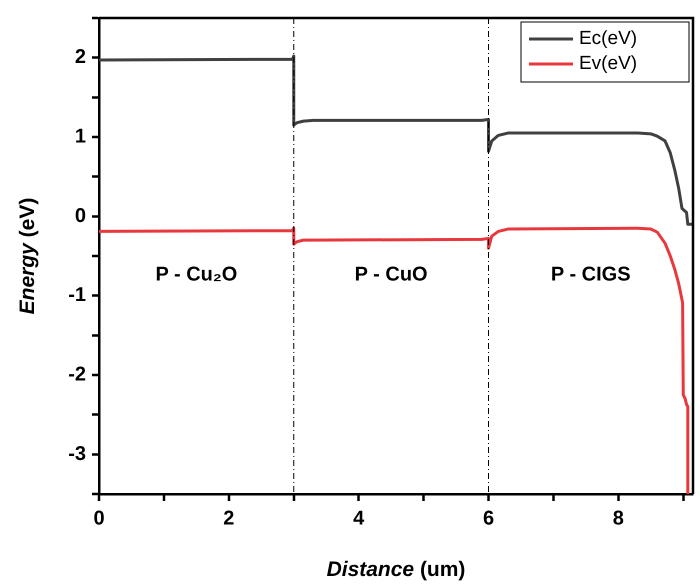  I want to click on annotation: P - Cu₂O, so click(196, 275).